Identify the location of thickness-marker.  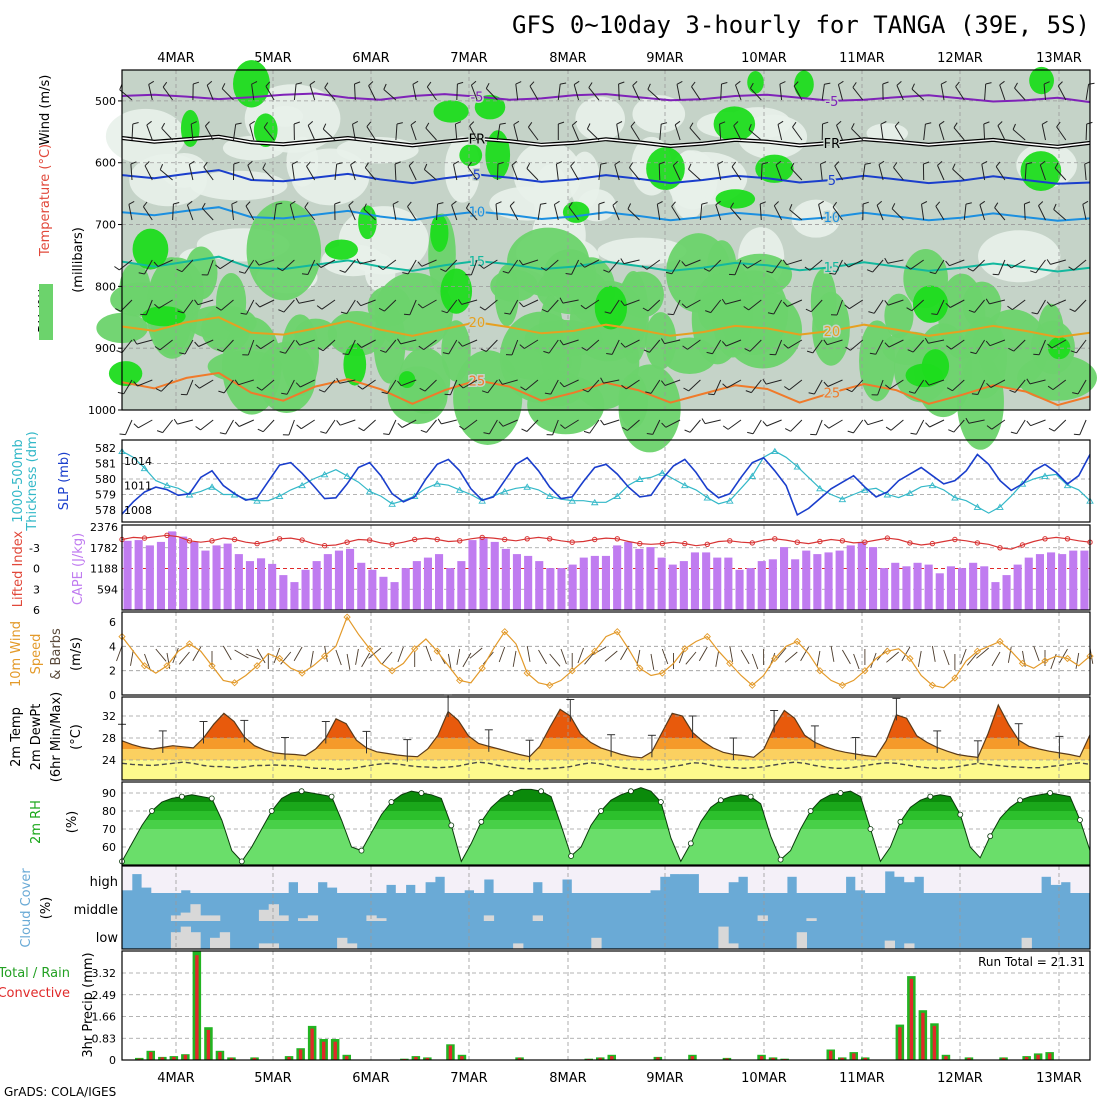
(527, 486).